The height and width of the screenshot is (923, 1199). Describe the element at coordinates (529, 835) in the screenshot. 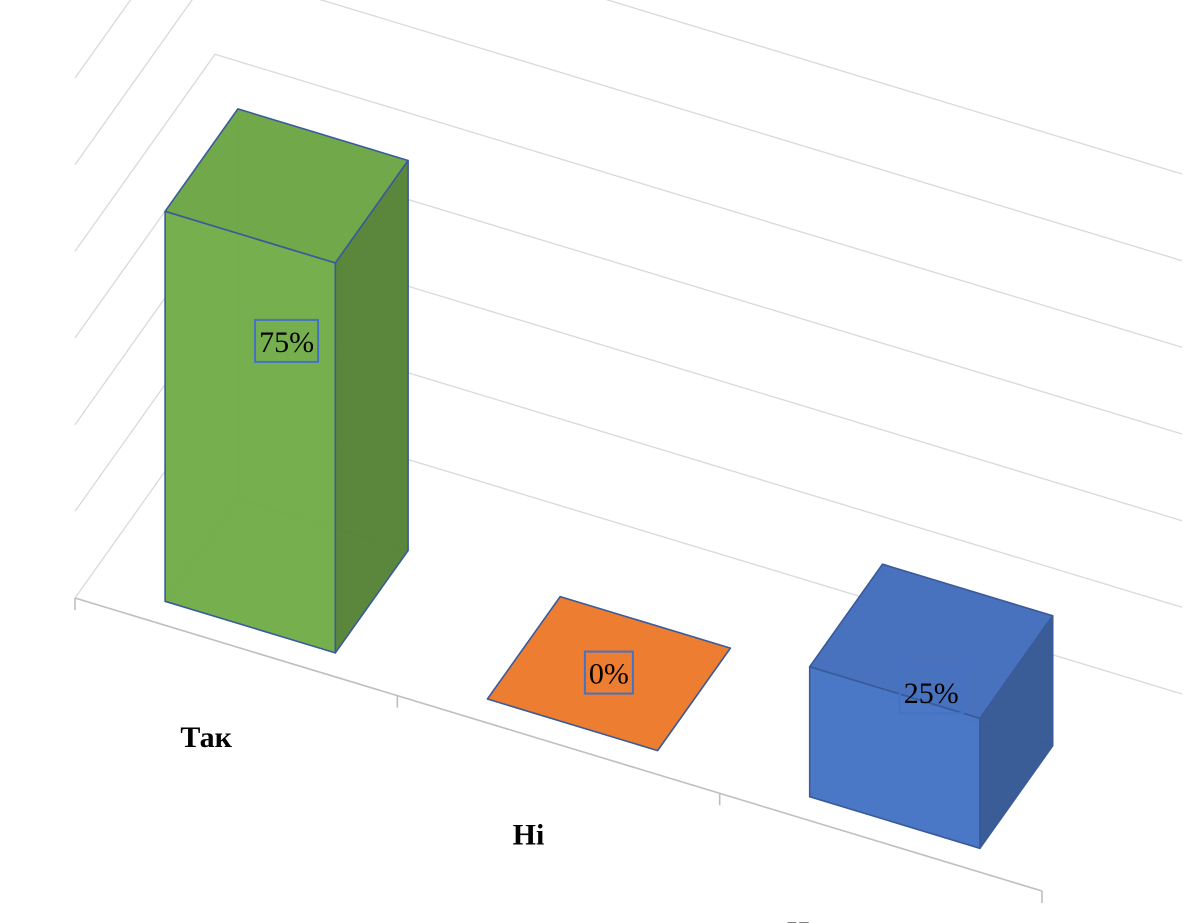

I see `category-label: Ні` at that location.